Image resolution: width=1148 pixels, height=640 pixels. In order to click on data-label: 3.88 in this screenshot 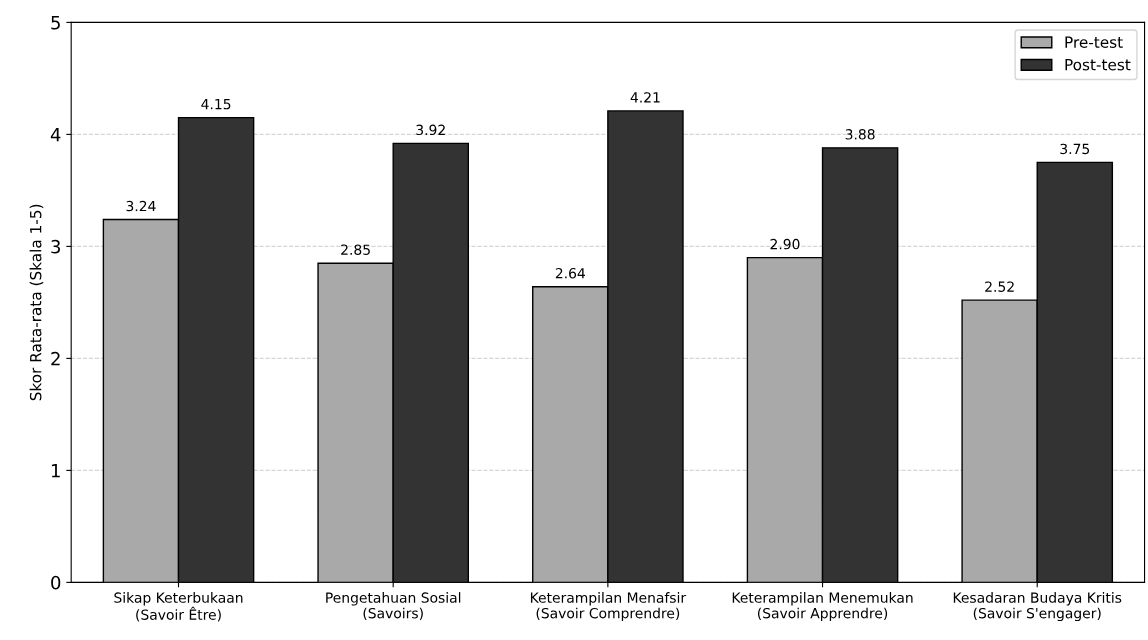, I will do `click(860, 134)`.